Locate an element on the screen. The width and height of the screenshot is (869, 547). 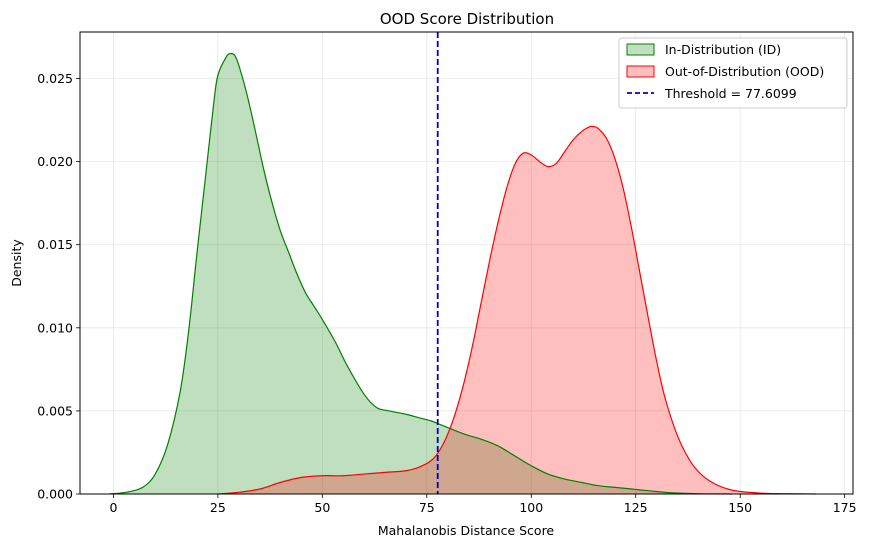
legend-label-id: In-Distribution (ID) is located at coordinates (723, 49).